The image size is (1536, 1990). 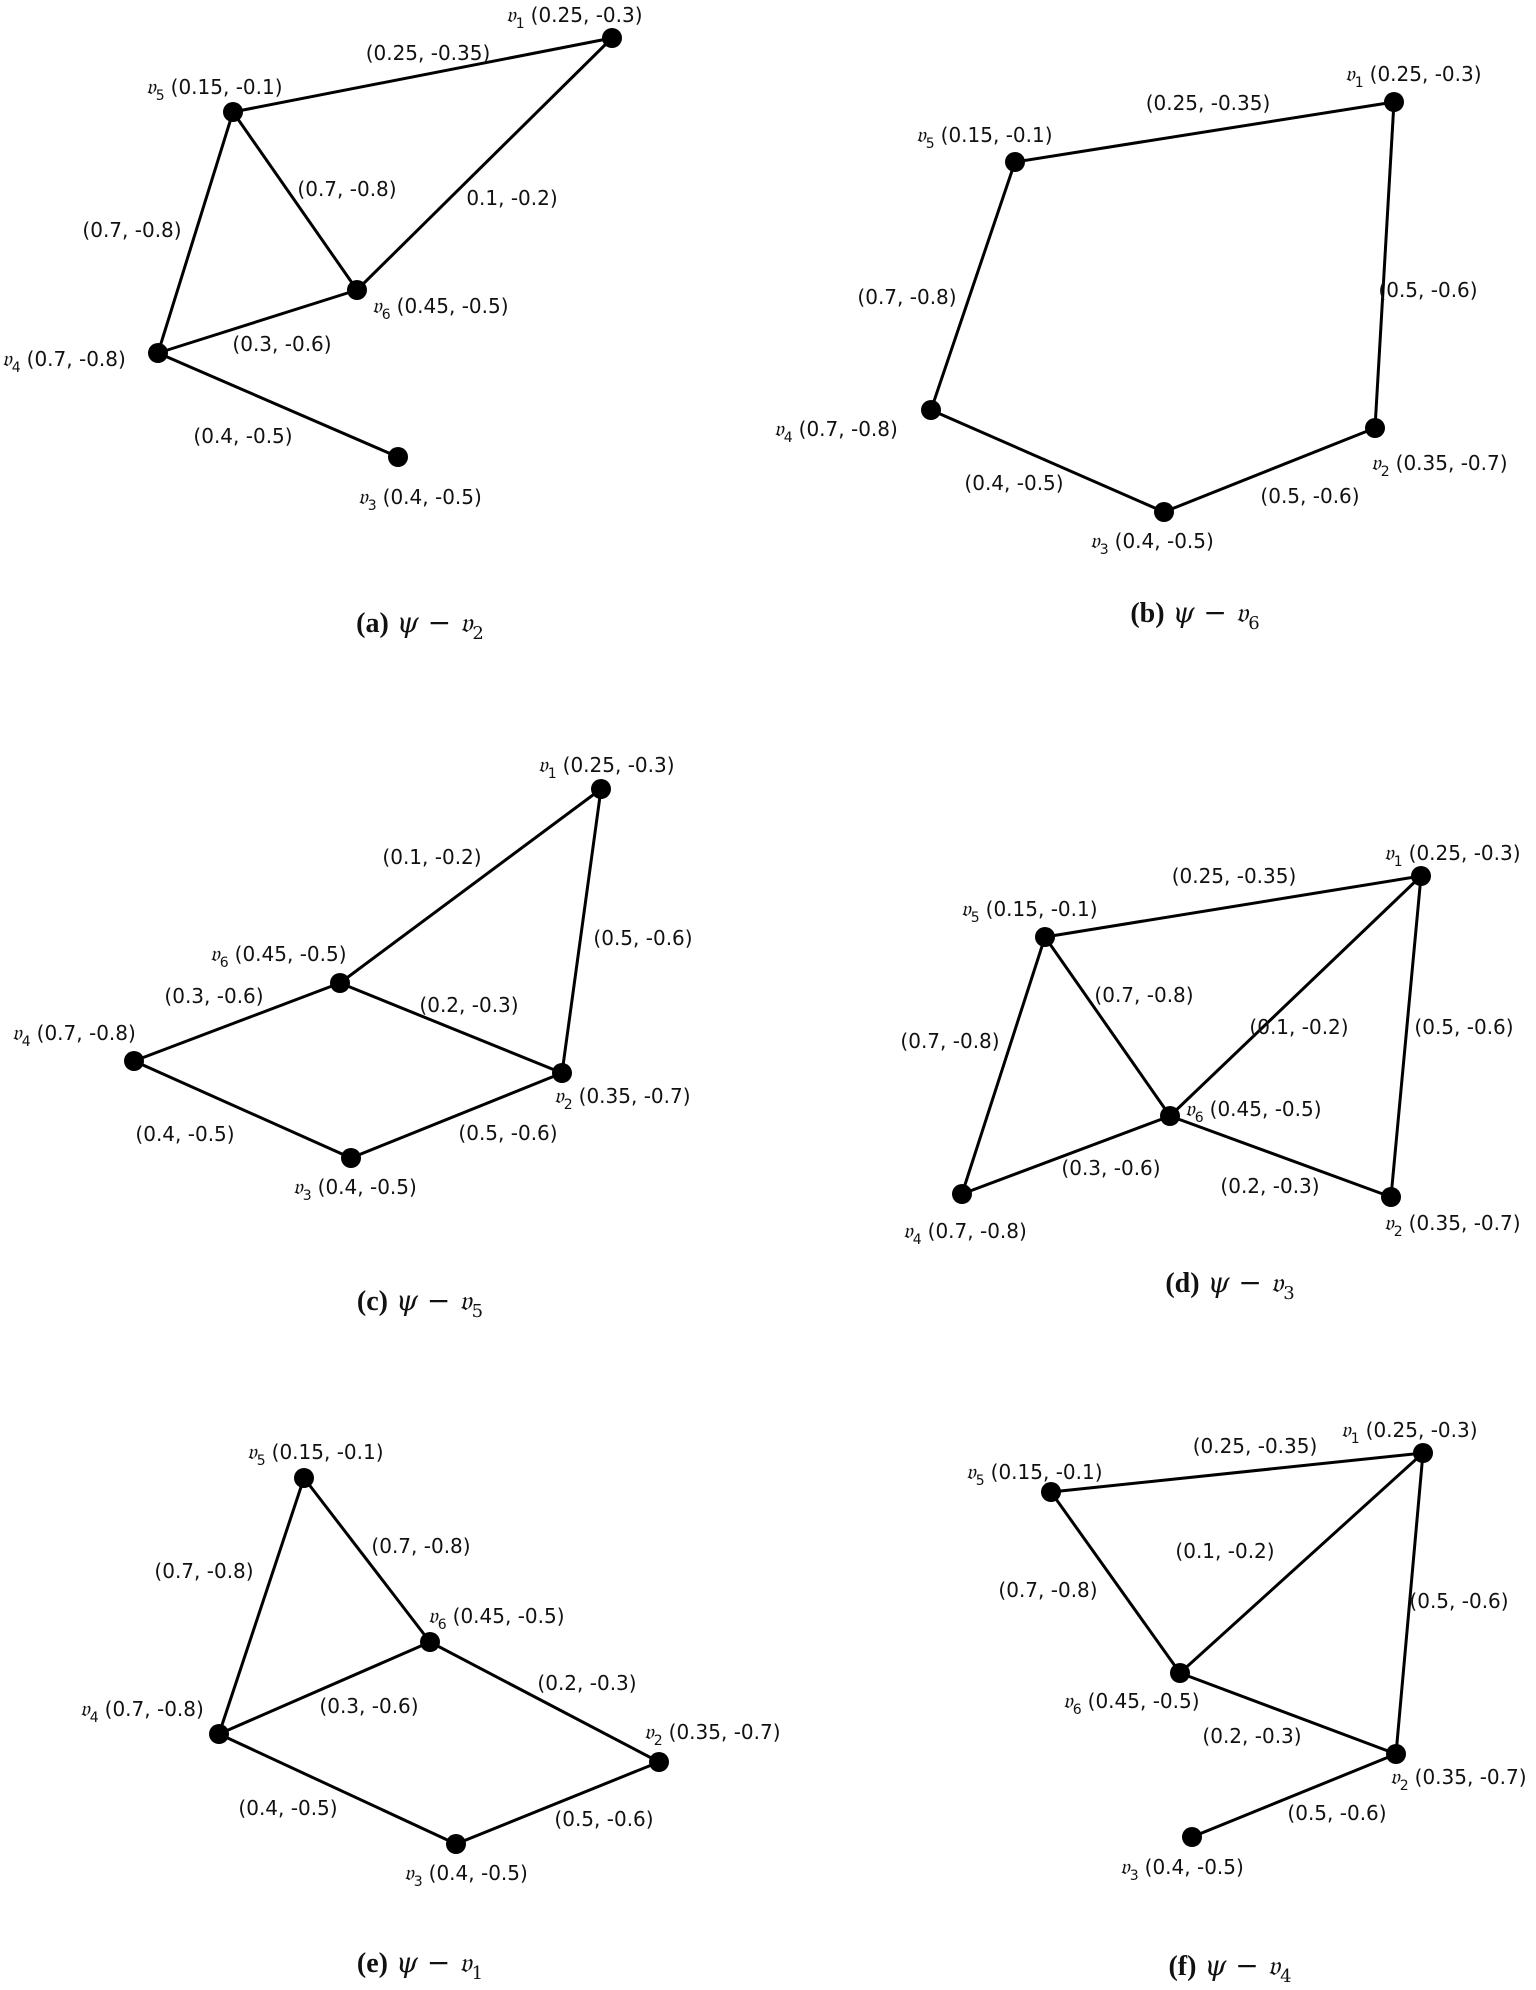 What do you see at coordinates (420, 625) in the screenshot?
I see `caption-a: (a) ψ − 𝔳2` at bounding box center [420, 625].